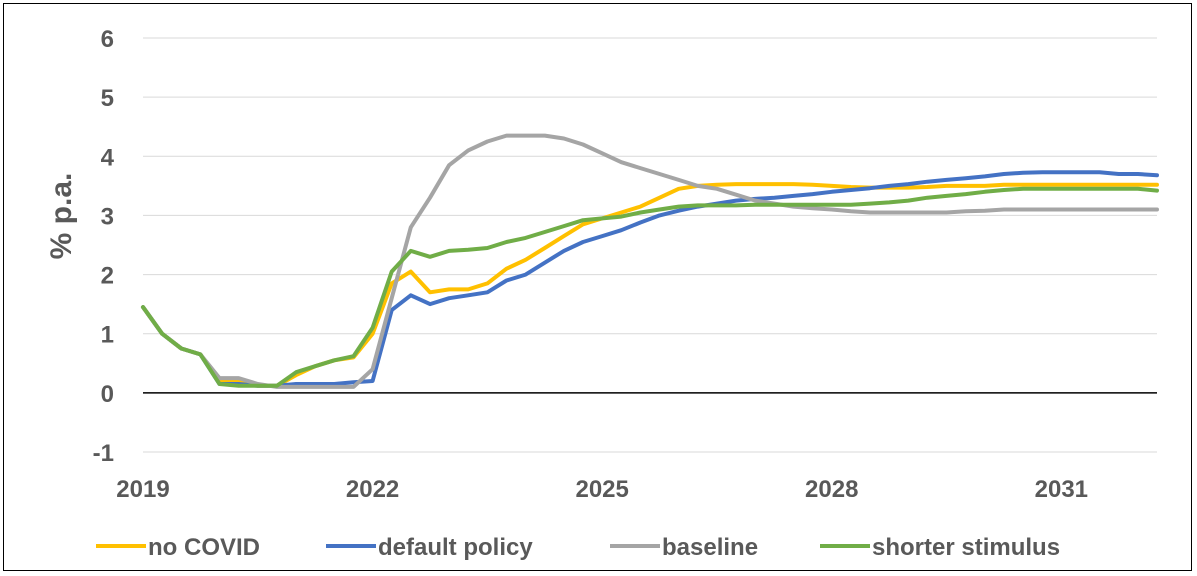 The image size is (1197, 576). I want to click on x-tick-label: 2025, so click(601, 489).